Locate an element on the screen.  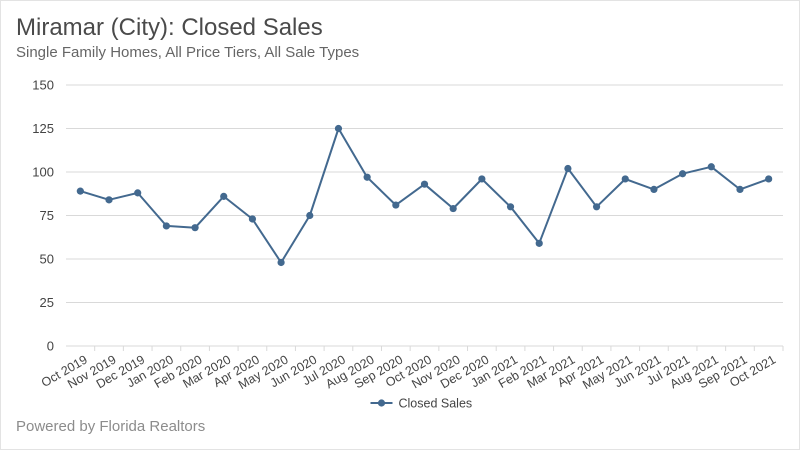
y-tick-label: 125 is located at coordinates (43, 128).